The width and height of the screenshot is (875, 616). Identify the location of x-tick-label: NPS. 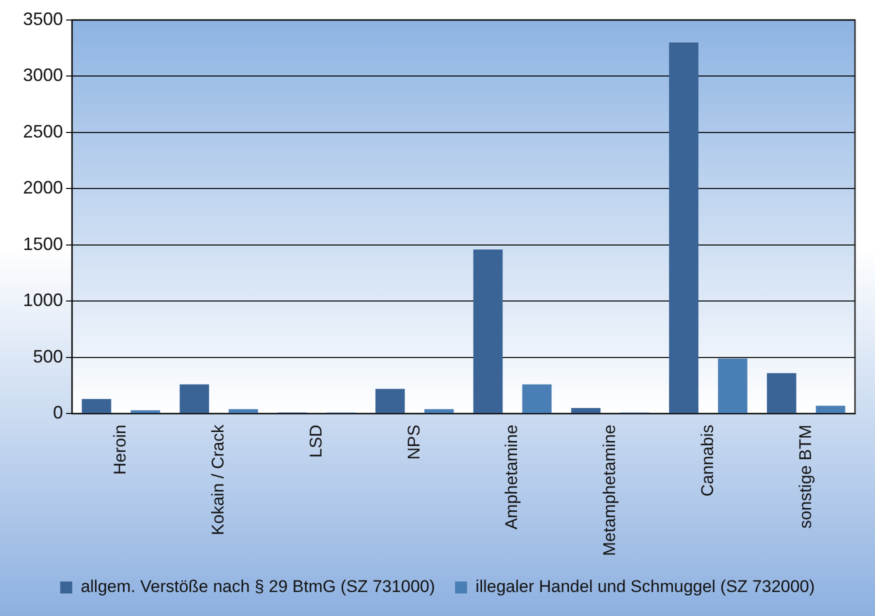
(414, 442).